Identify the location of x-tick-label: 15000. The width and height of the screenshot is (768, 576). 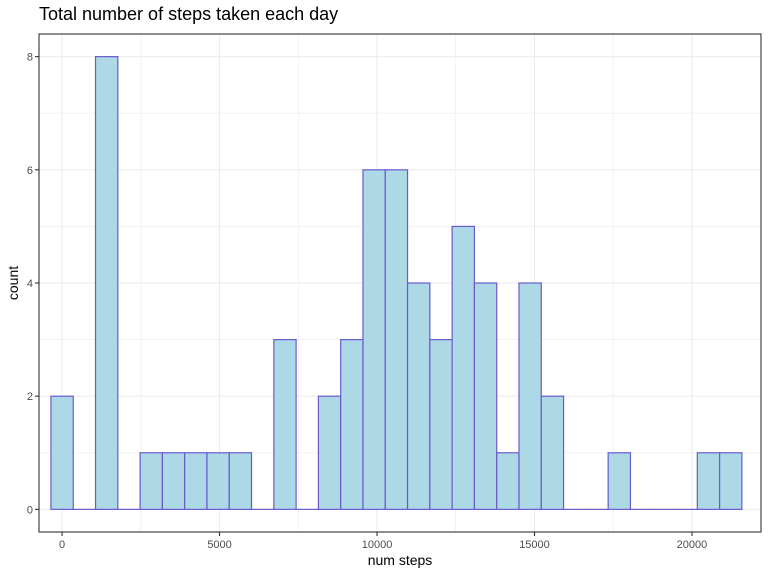
(534, 545).